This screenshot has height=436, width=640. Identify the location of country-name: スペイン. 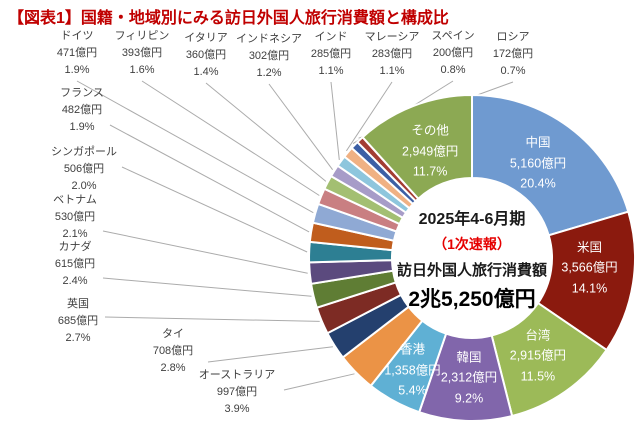
(453, 36).